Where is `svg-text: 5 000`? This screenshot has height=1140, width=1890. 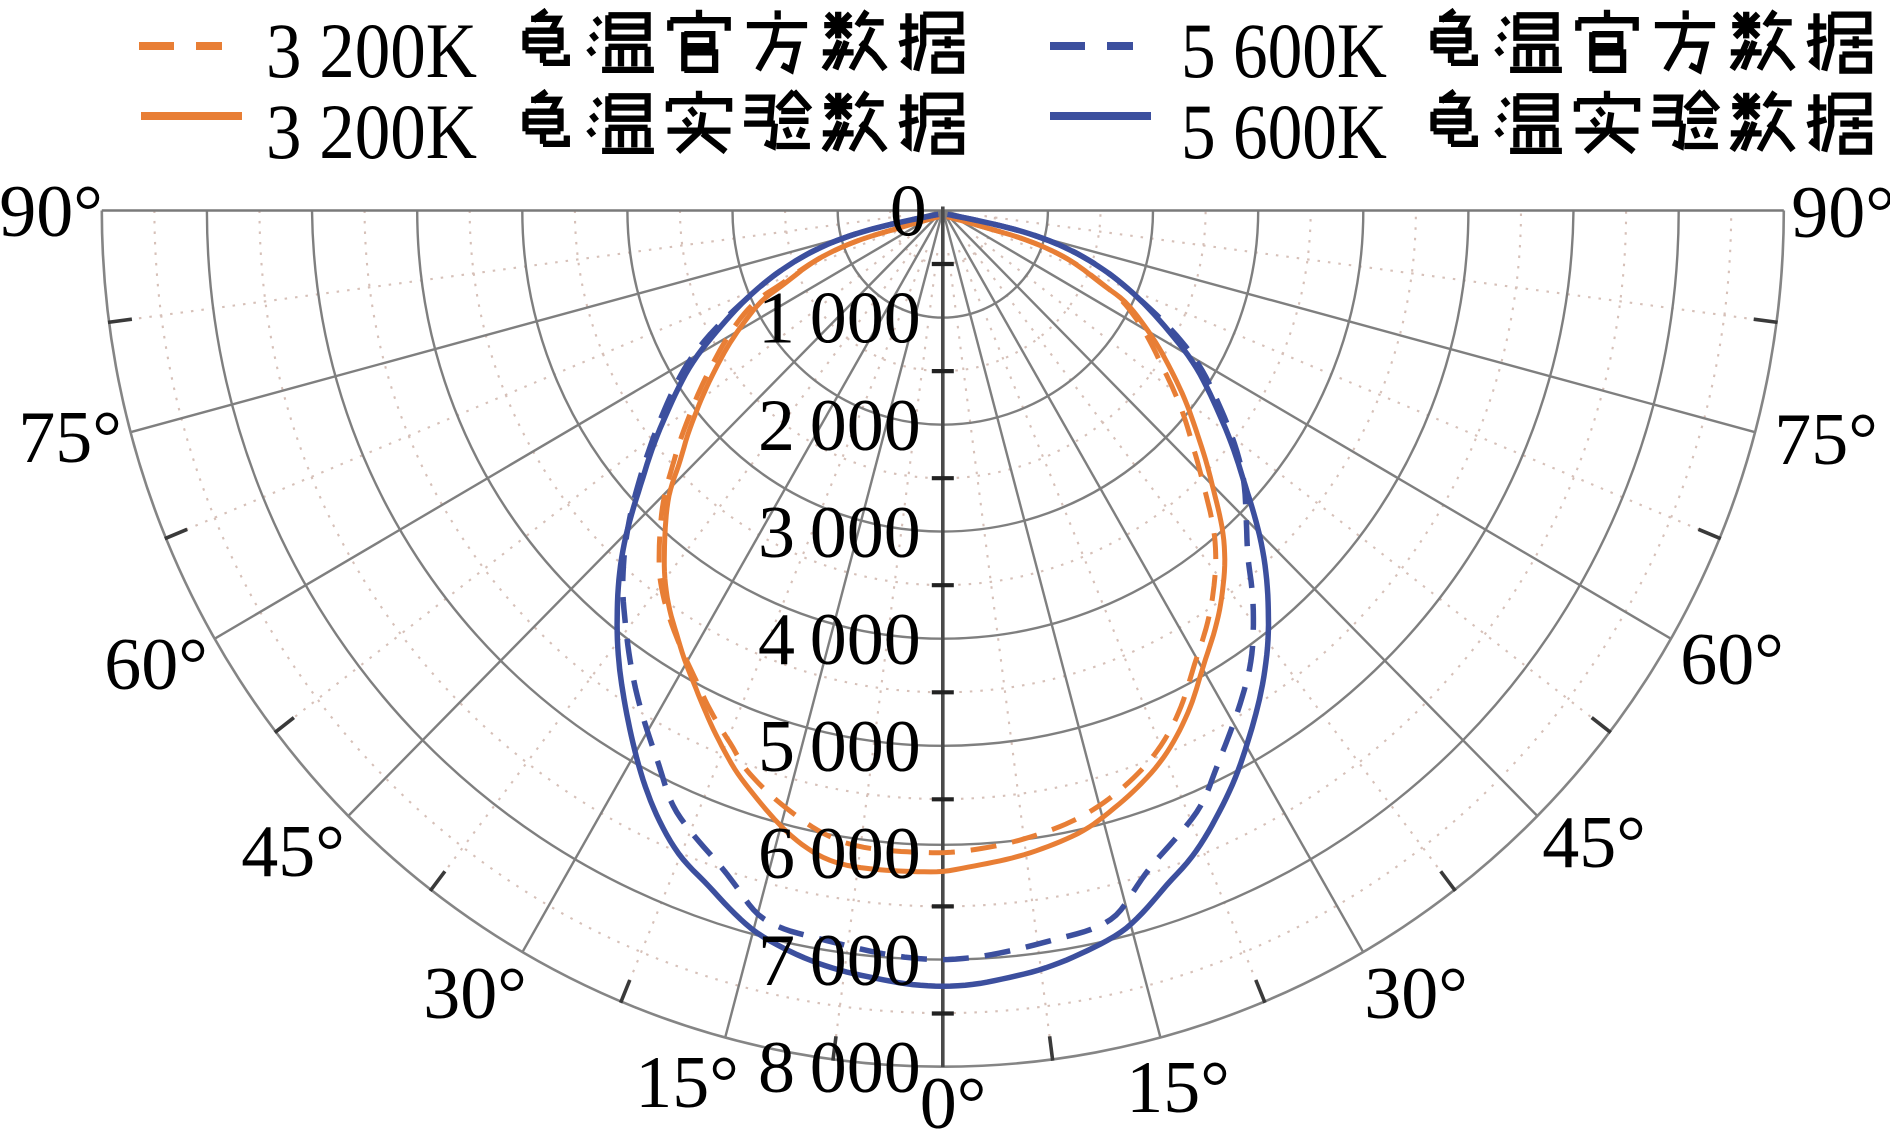 svg-text: 5 000 is located at coordinates (839, 747).